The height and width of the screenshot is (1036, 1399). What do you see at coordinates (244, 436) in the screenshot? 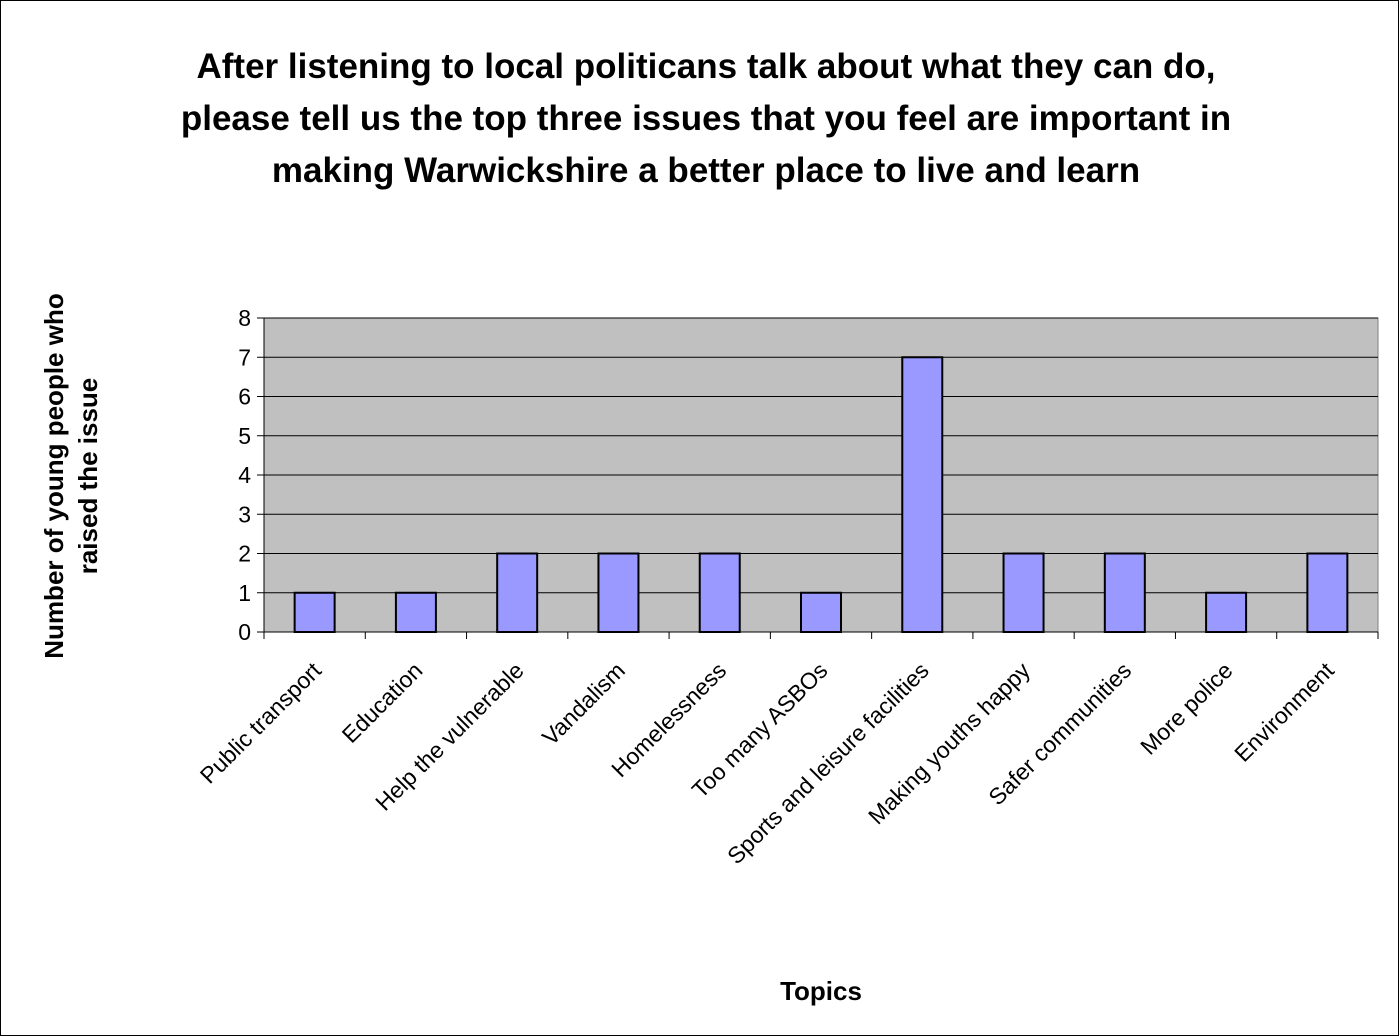
I see `y-tick-label: 5` at bounding box center [244, 436].